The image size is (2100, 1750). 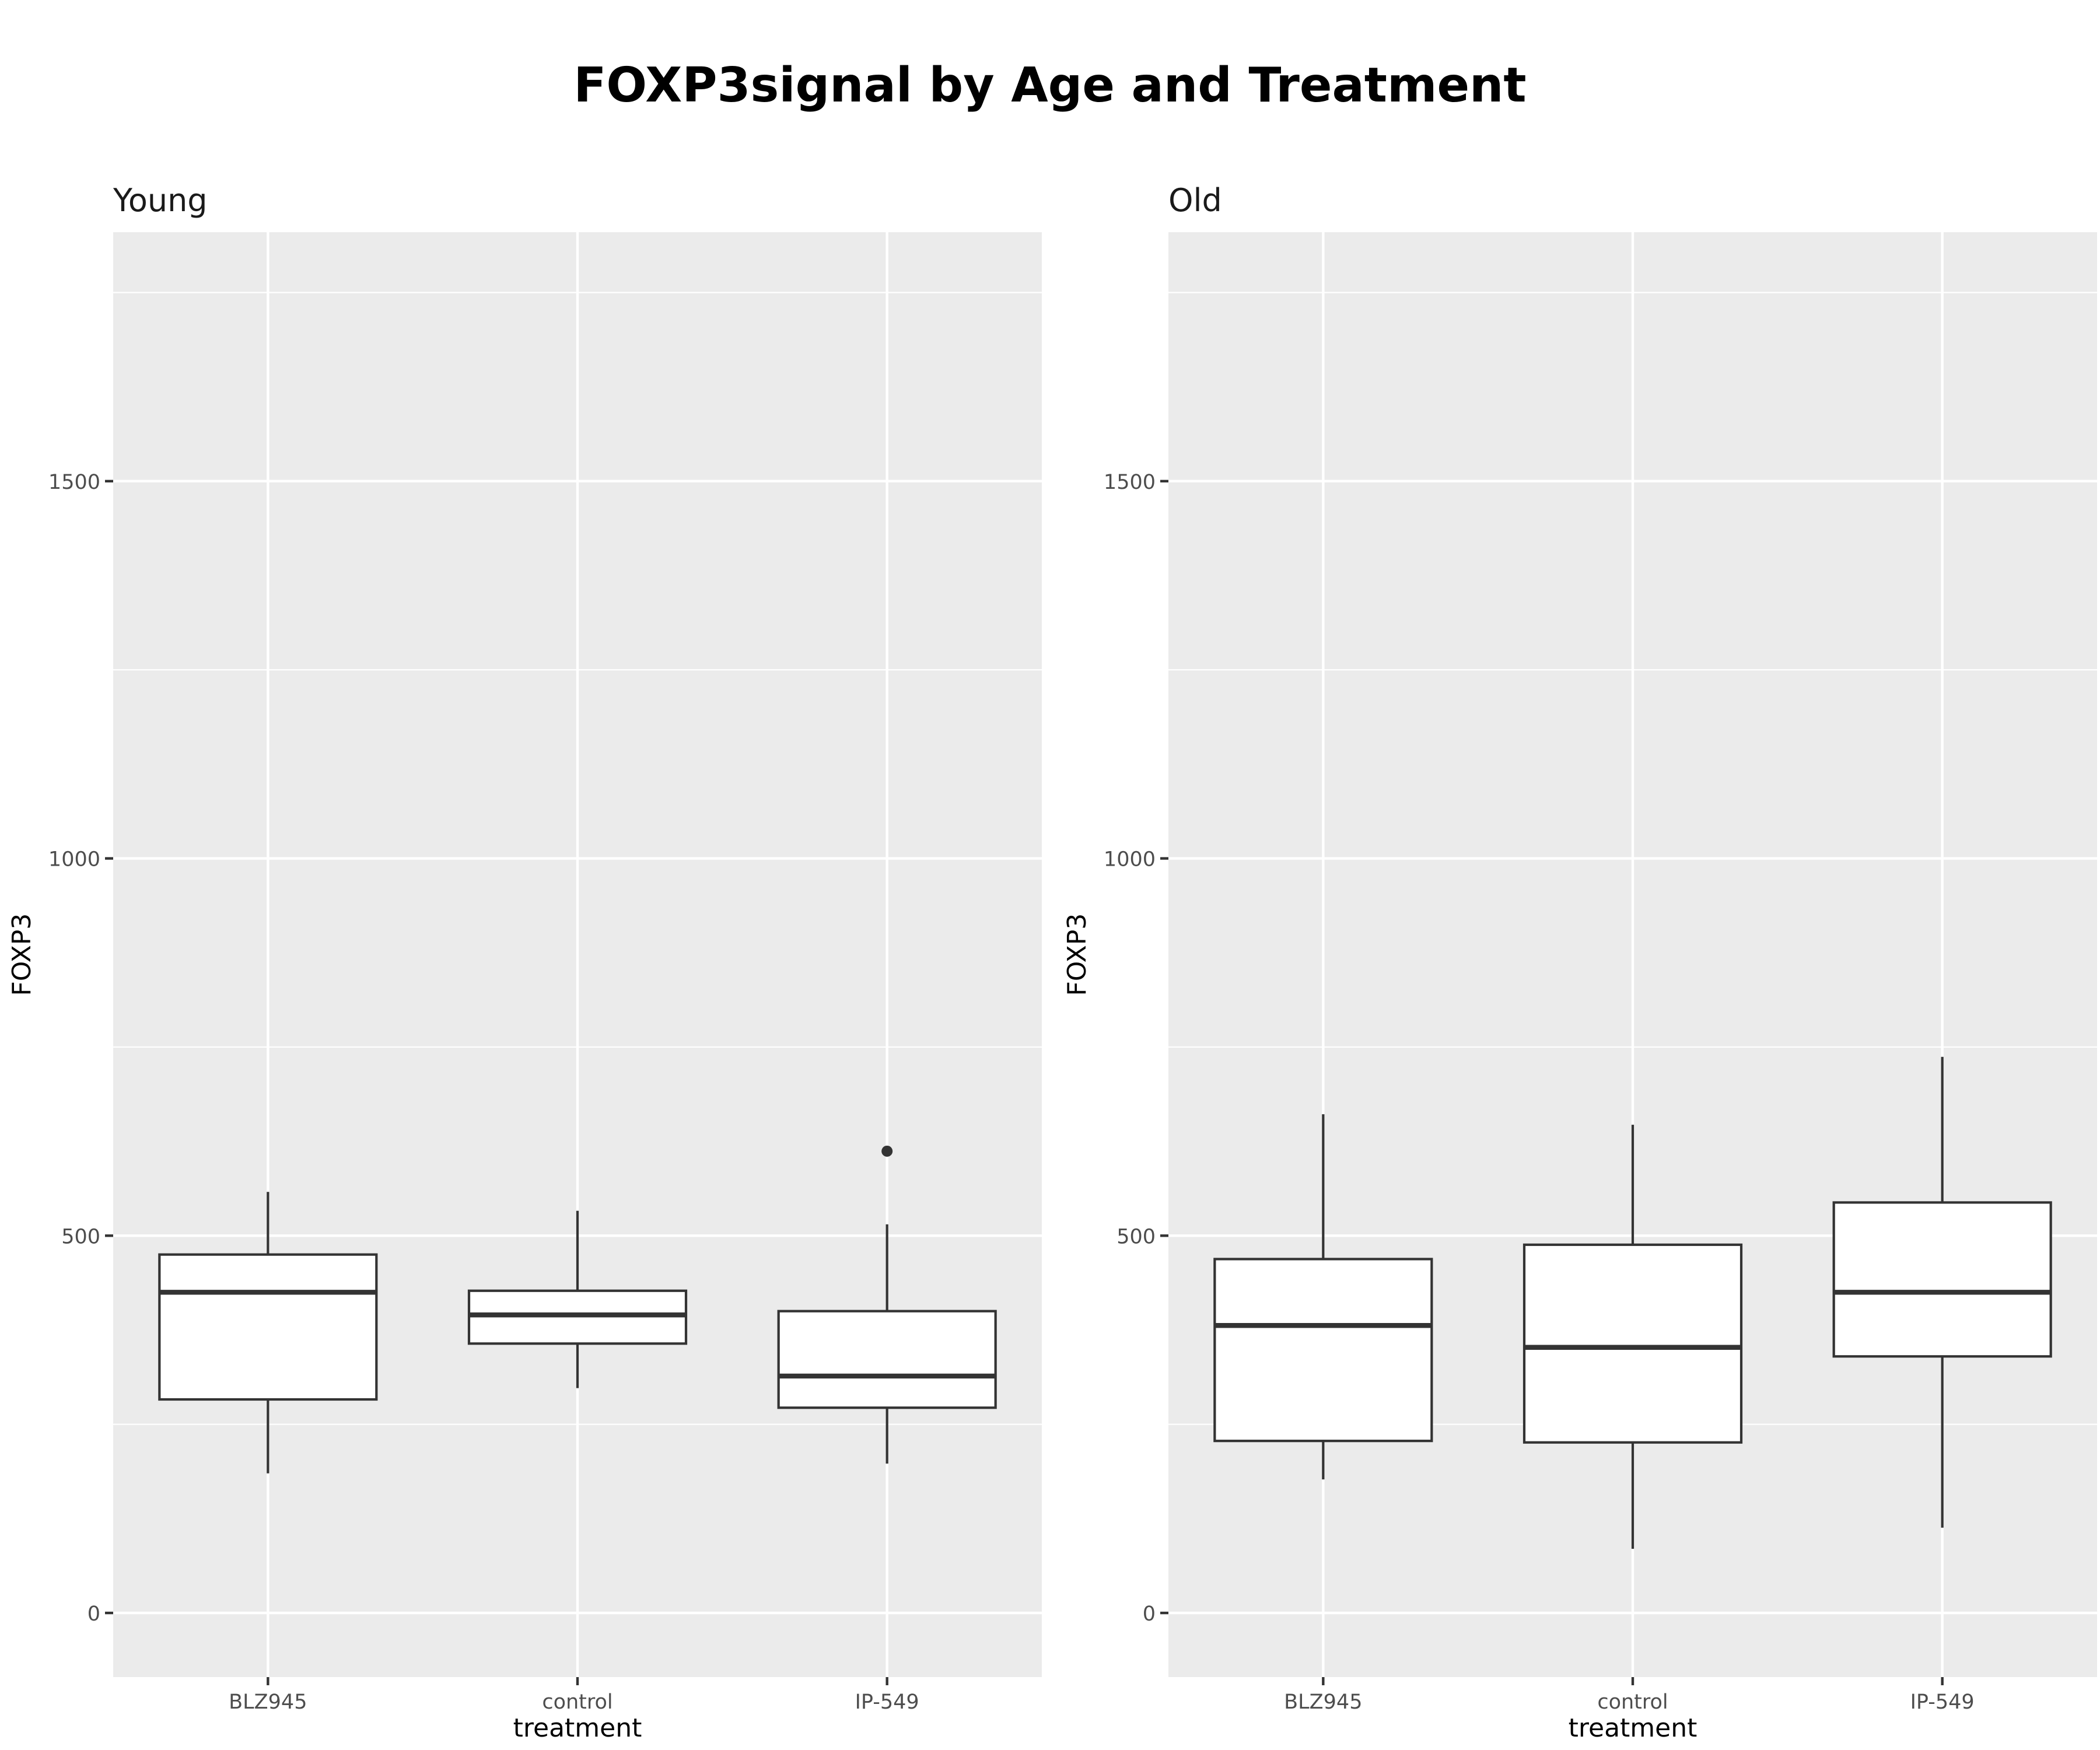 I want to click on chart-title: FOXP3signal by Age and Treatment, so click(x=1049, y=85).